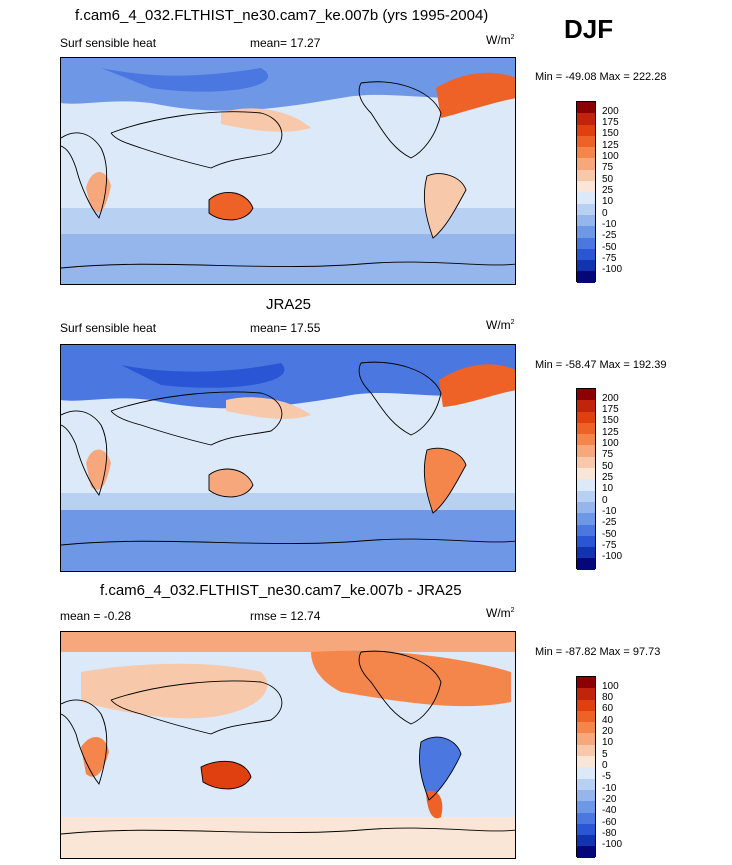 The image size is (732, 865). Describe the element at coordinates (96, 616) in the screenshot. I see `mean-label: mean = -0.28` at that location.